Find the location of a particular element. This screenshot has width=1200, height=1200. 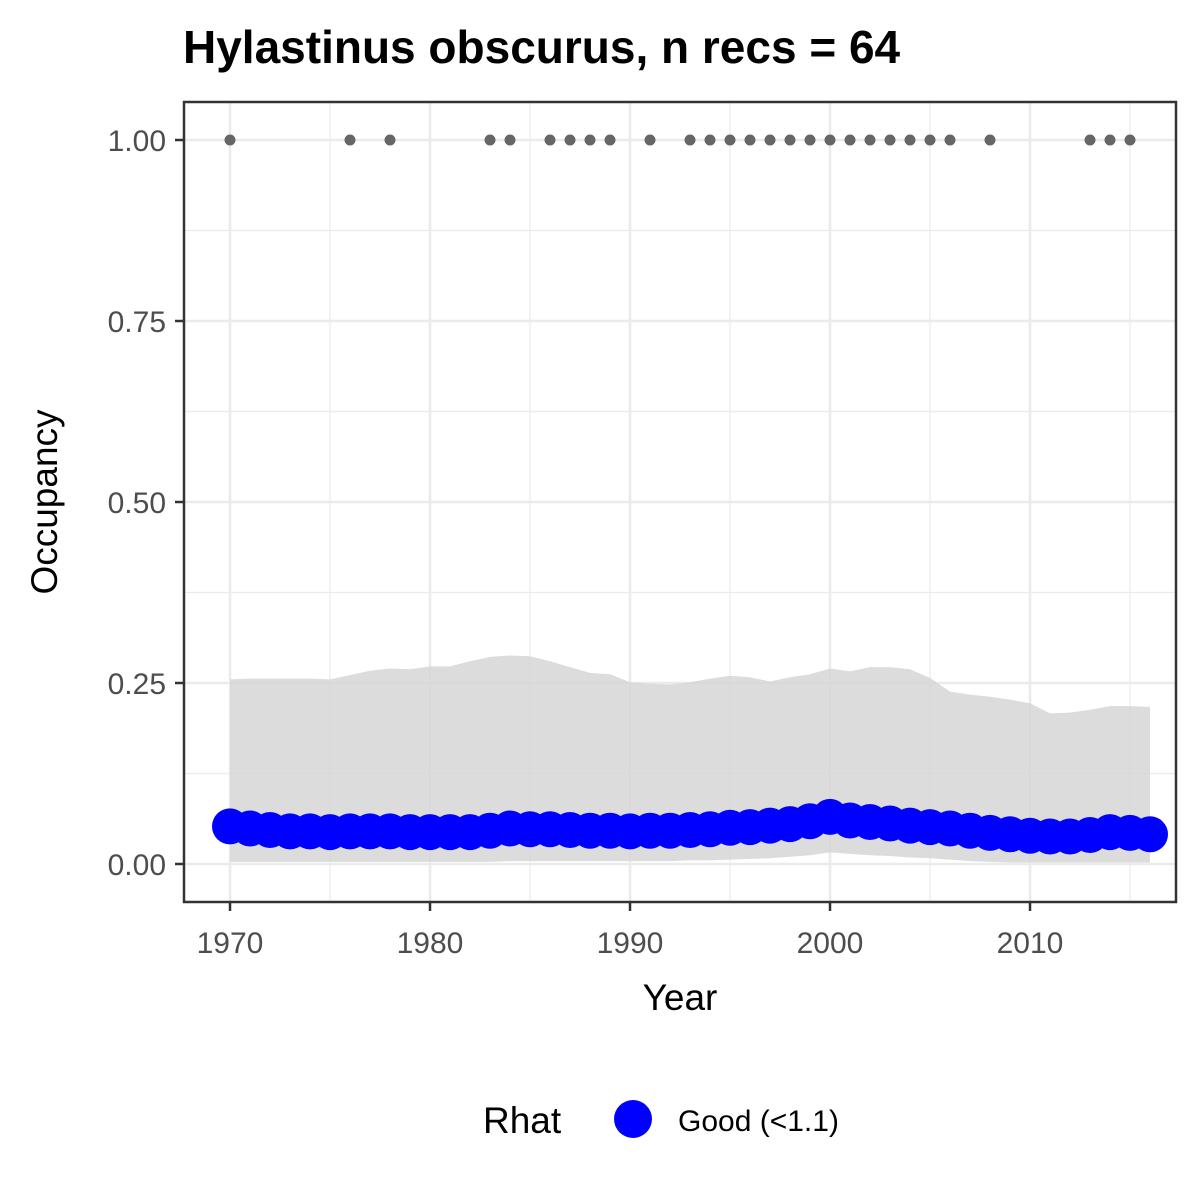

chart-title: Hylastinus obscurus, n recs = 64 is located at coordinates (542, 47).